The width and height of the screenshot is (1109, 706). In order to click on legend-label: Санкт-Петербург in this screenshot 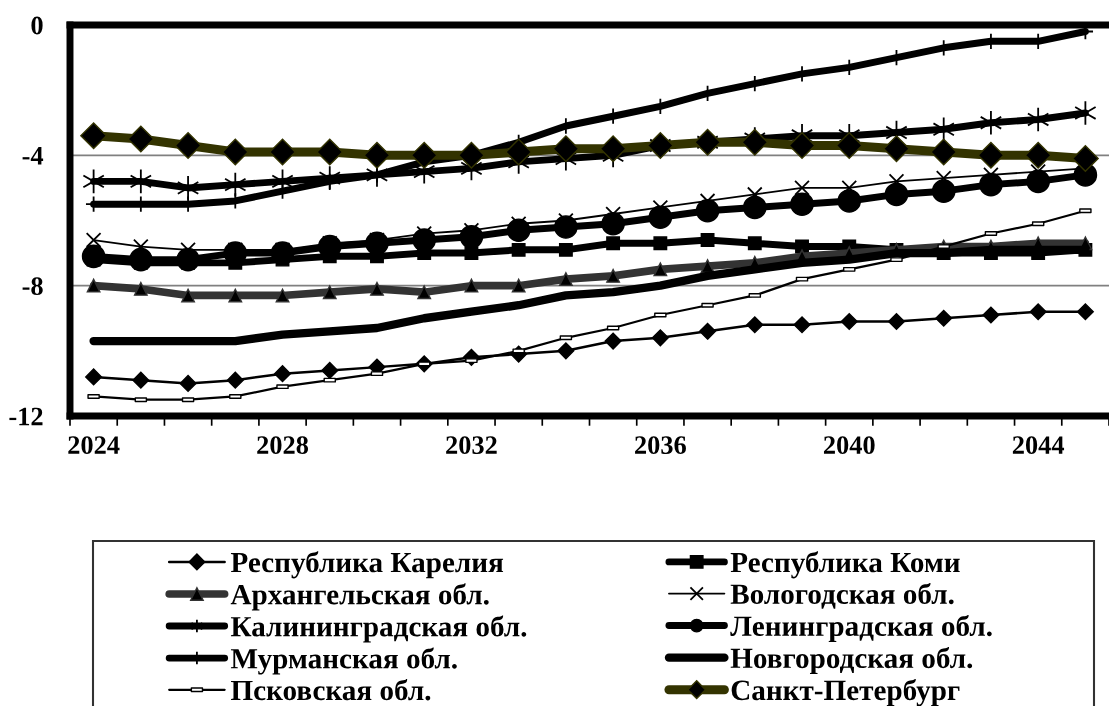, I will do `click(845, 692)`.